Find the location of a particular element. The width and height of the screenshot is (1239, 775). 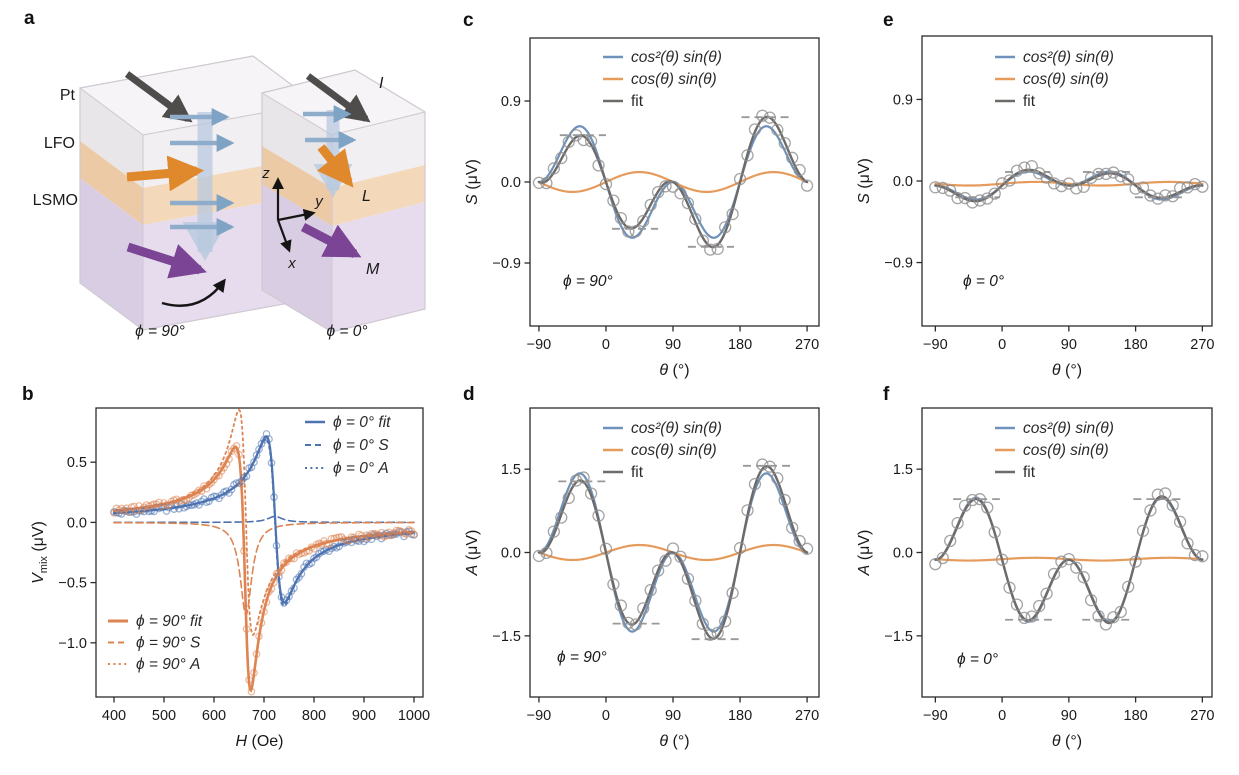

lfo-label: LFO is located at coordinates (59, 143).